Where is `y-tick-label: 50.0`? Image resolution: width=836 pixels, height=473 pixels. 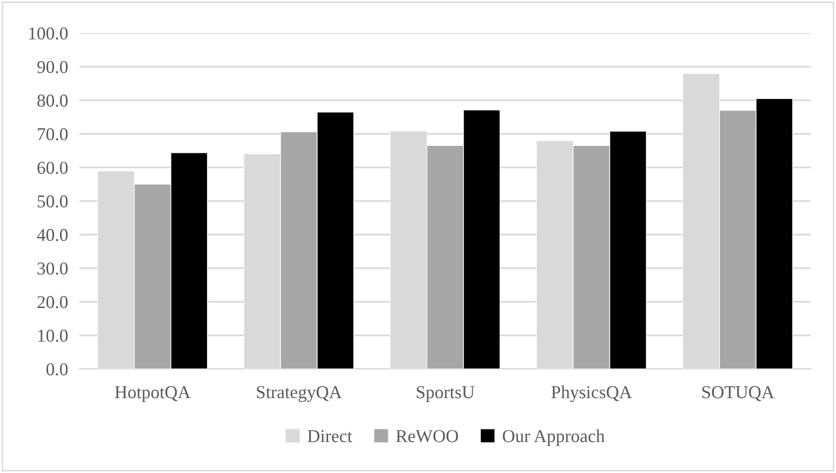 y-tick-label: 50.0 is located at coordinates (53, 201).